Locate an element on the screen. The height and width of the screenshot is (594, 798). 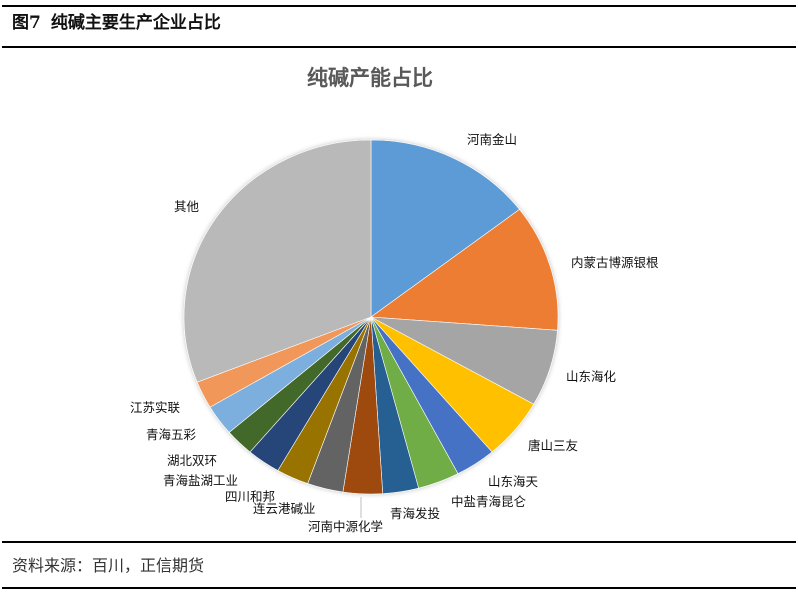
slice-label: 山东海天 is located at coordinates (513, 481).